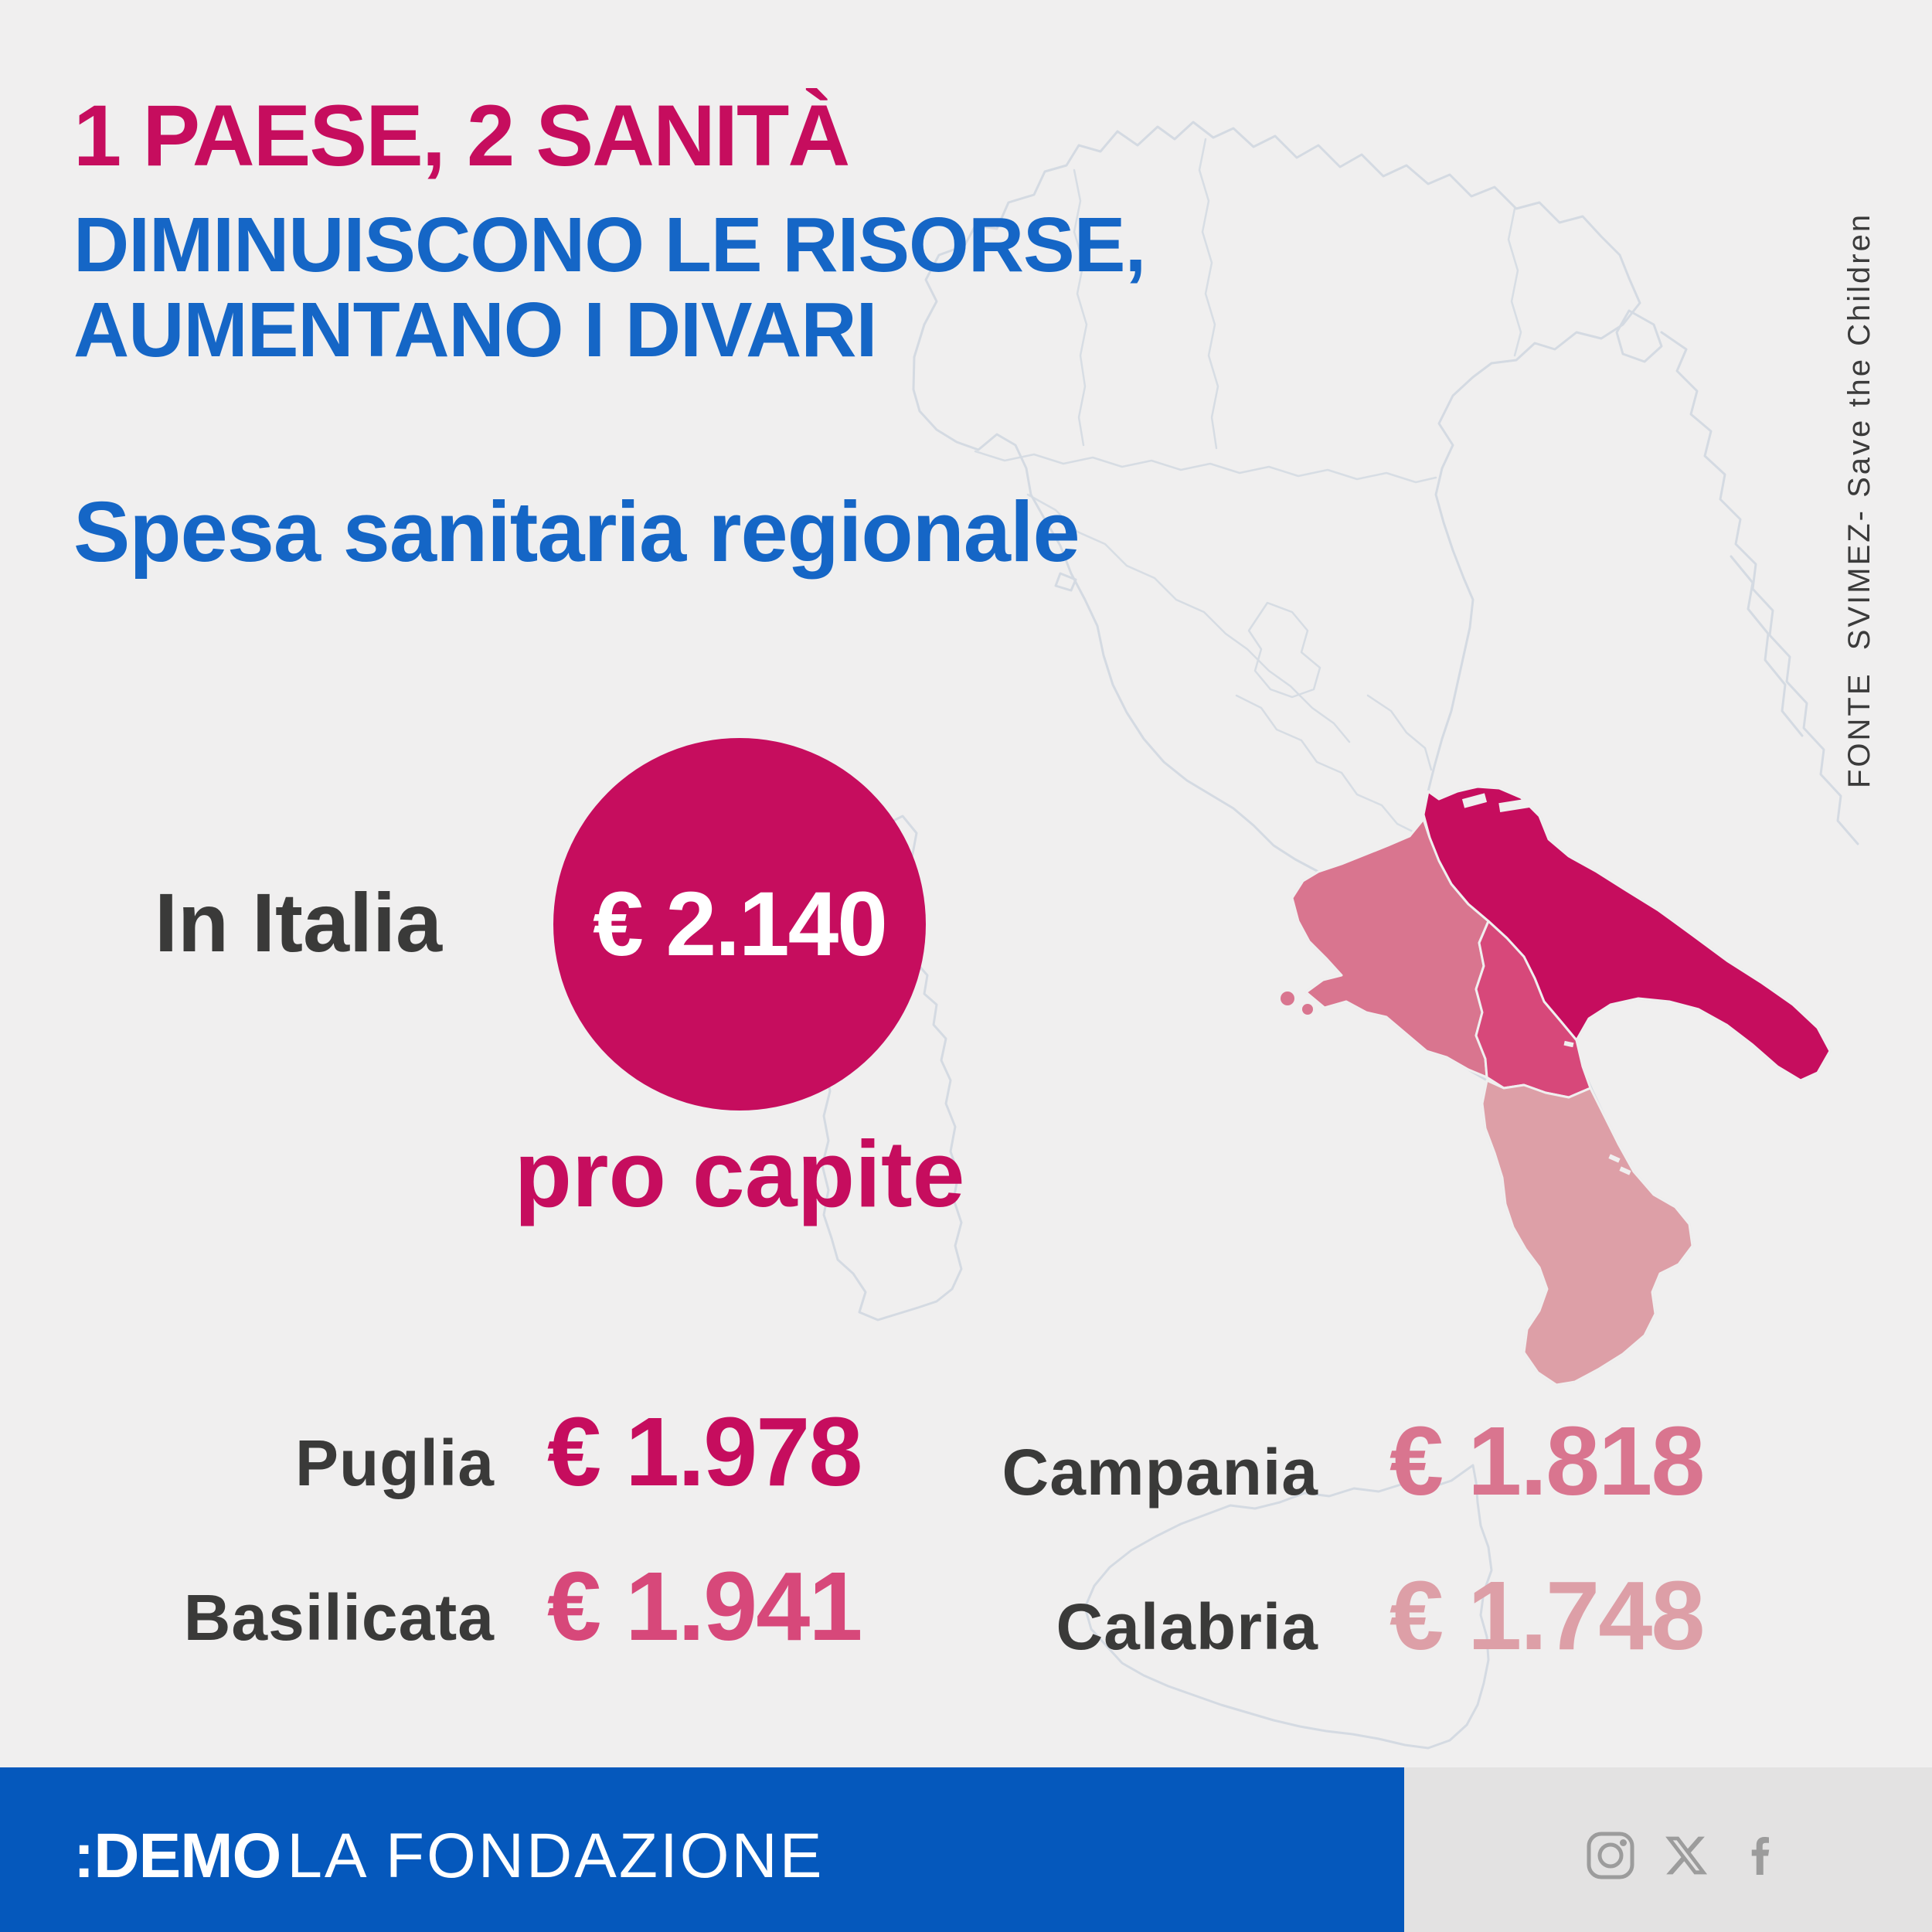  I want to click on stat-campania-value: € 1.818, so click(1547, 1461).